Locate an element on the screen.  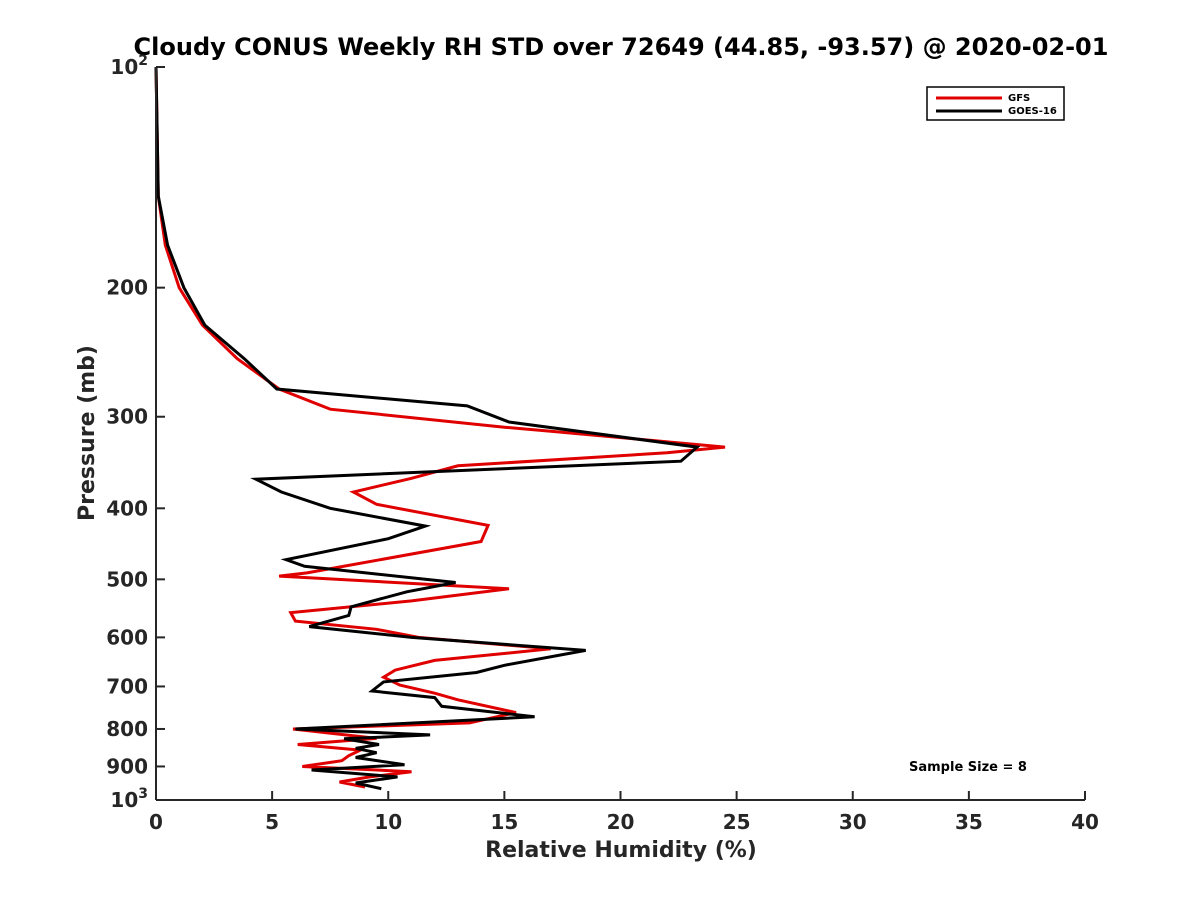
y-tick-label: 10² is located at coordinates (129, 66).